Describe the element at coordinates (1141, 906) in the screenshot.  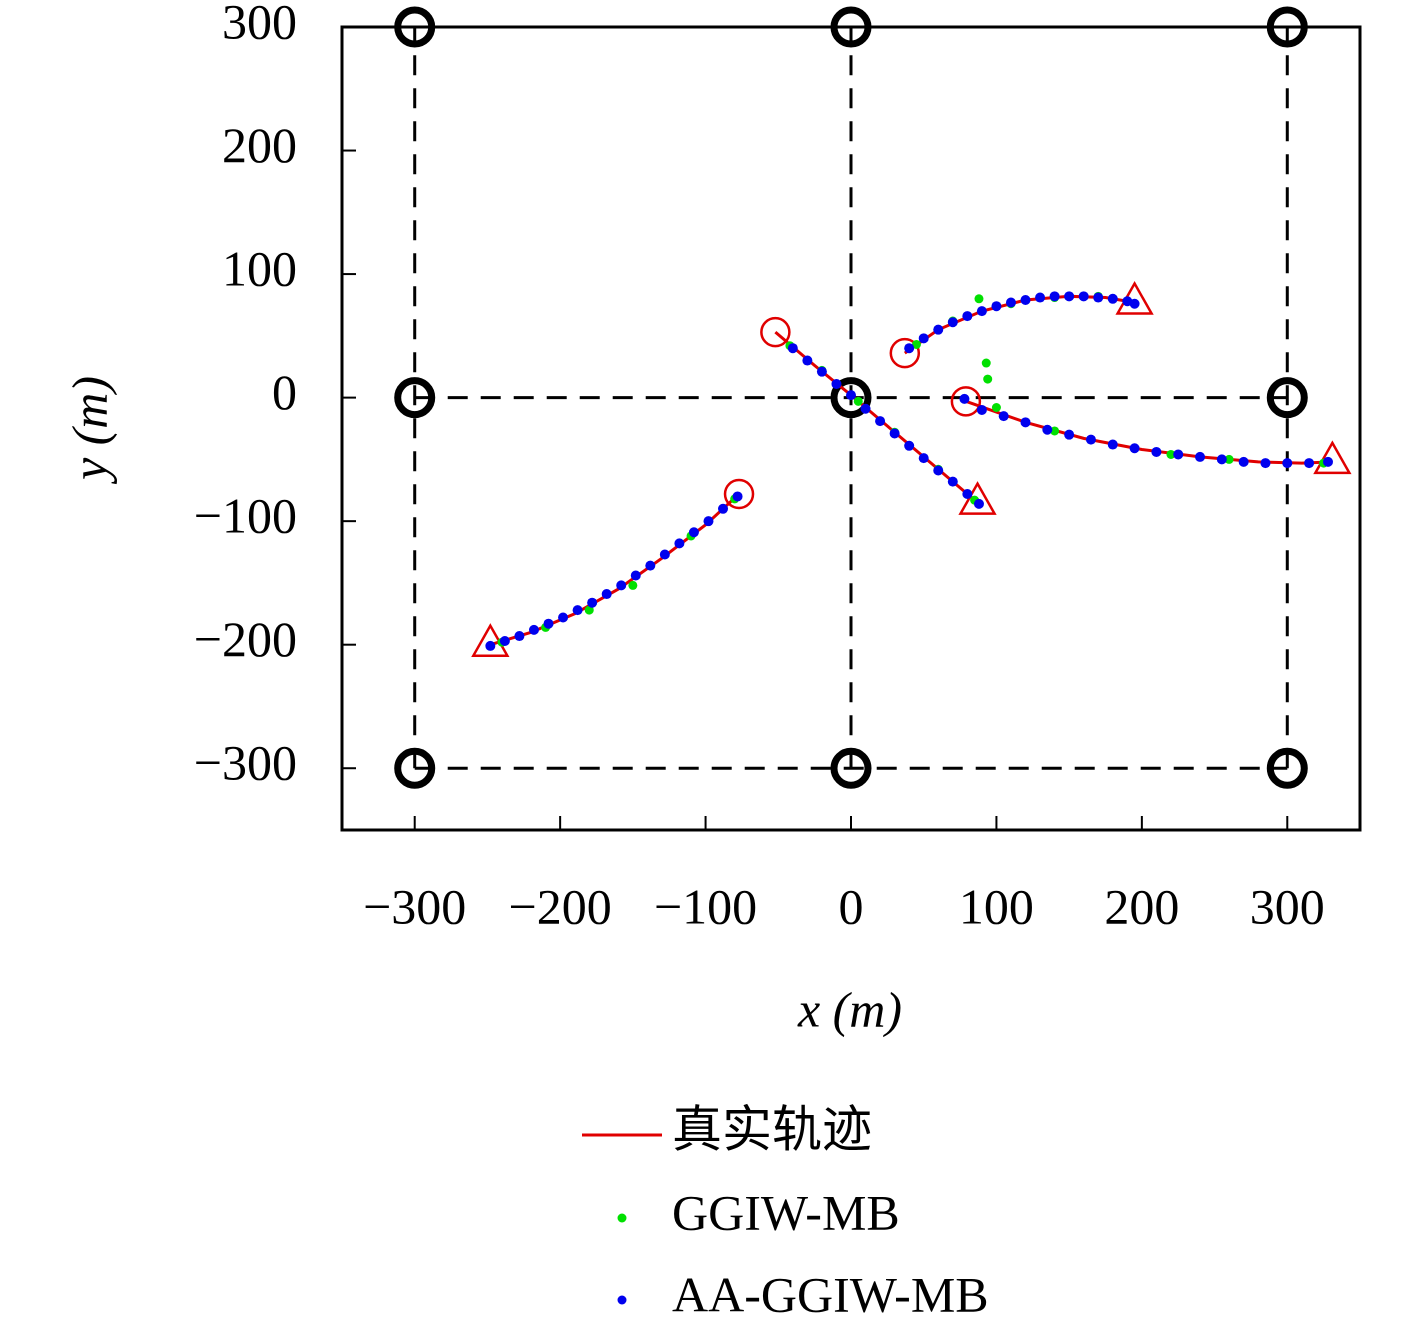
I see `x-tick-label: 200` at that location.